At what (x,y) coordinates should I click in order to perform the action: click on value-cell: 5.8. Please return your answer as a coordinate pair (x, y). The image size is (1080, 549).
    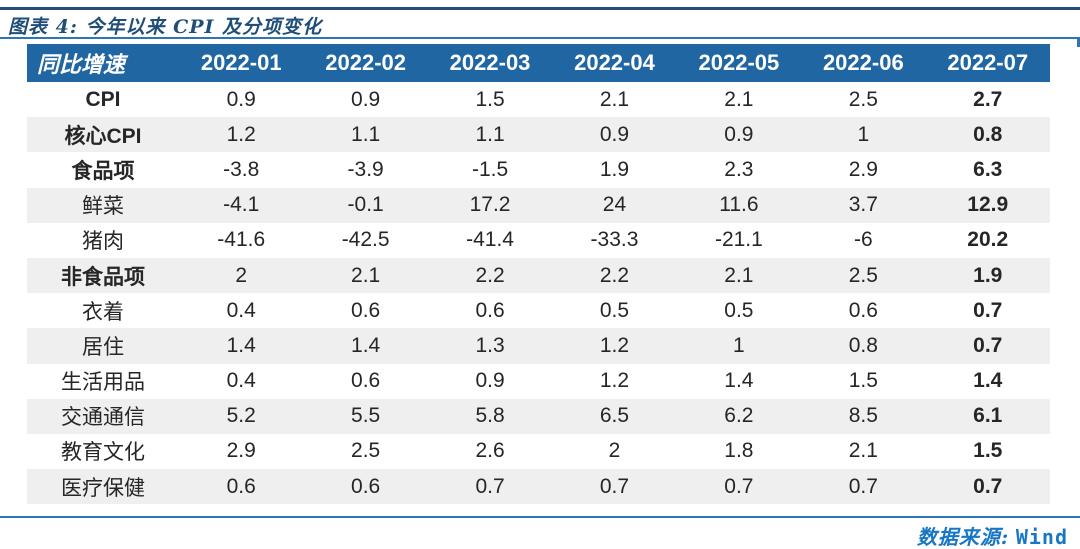
    Looking at the image, I should click on (490, 416).